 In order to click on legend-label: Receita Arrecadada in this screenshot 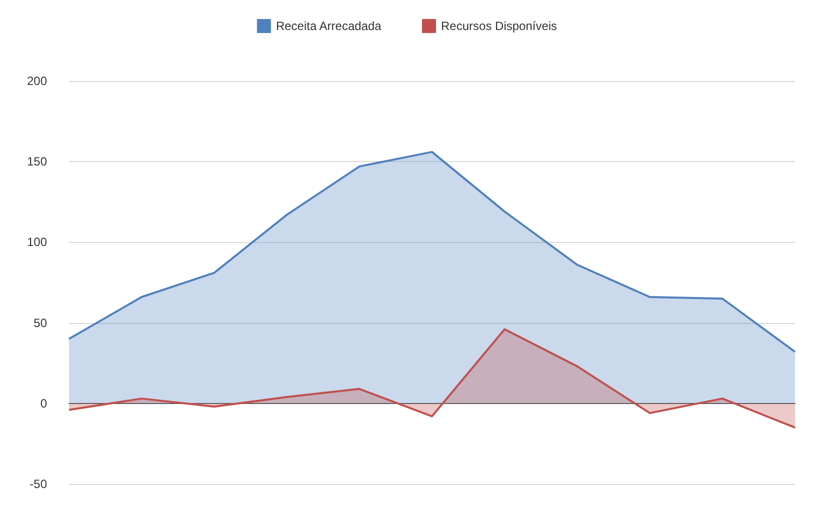, I will do `click(329, 26)`.